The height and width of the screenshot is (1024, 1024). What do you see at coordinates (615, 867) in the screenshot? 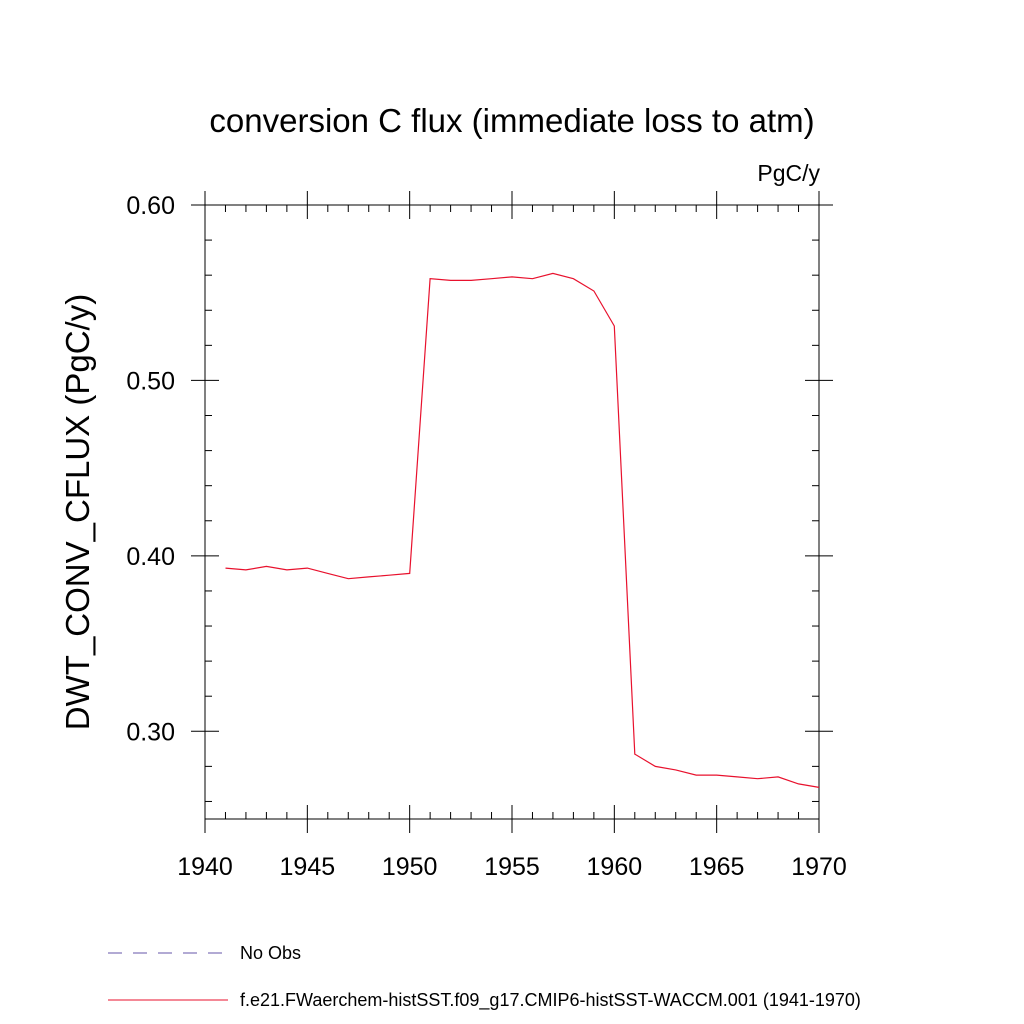
I see `x-tick-label: 1960` at bounding box center [615, 867].